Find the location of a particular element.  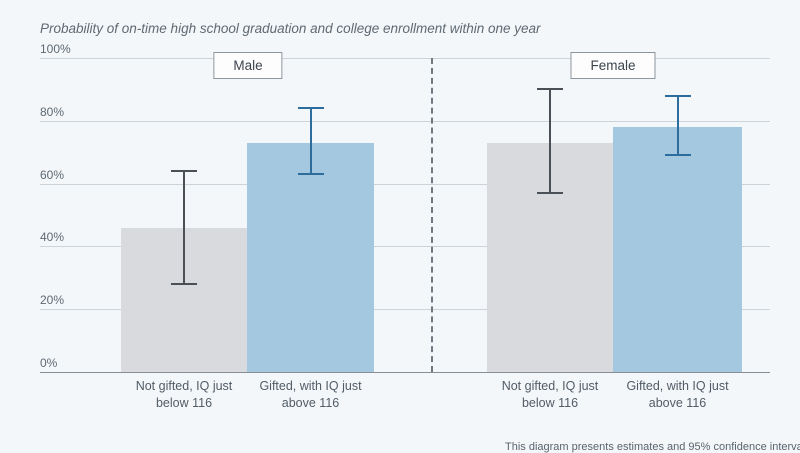

error-bar-cap-bottom-female-not-gifted is located at coordinates (550, 193).